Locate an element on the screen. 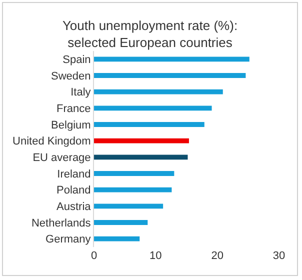 Image resolution: width=302 pixels, height=280 pixels. chart-title: Youth unemployment rate (%): selected European countries is located at coordinates (150, 34).